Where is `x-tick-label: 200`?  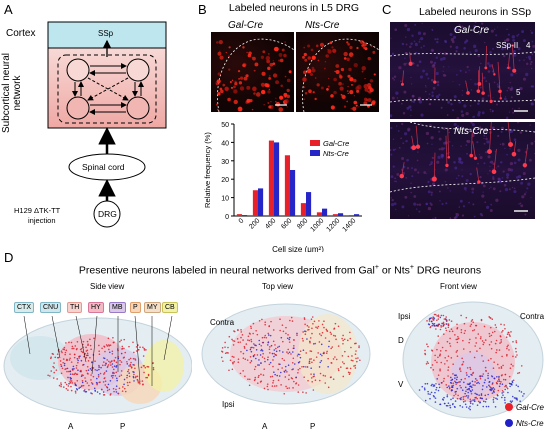 x-tick-label: 200 is located at coordinates (254, 223).